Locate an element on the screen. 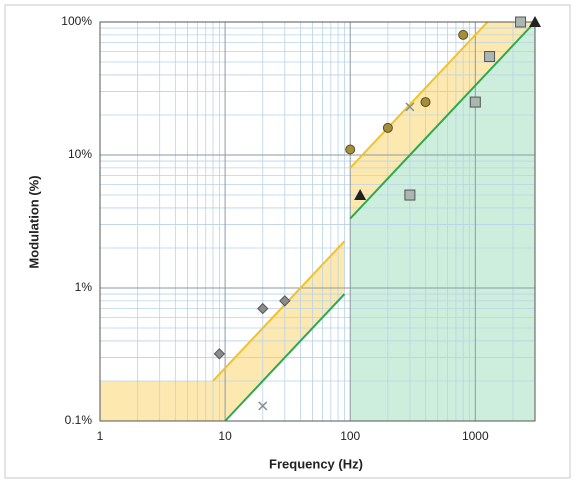  y-tick-label: 100% is located at coordinates (76, 21).